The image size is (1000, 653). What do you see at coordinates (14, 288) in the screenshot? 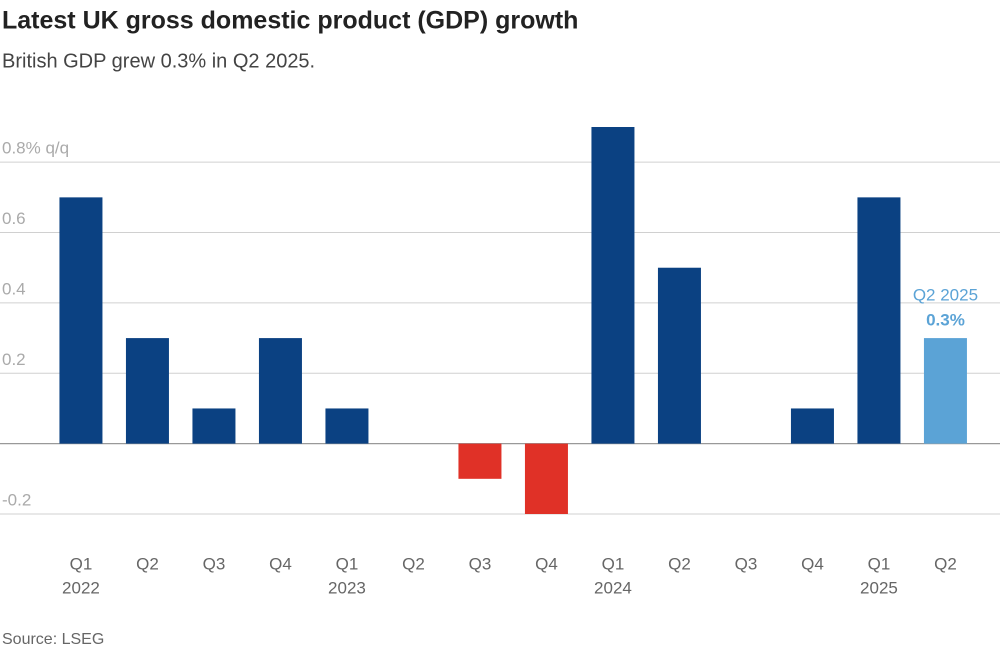
I see `y-tick-label: 0.4` at bounding box center [14, 288].